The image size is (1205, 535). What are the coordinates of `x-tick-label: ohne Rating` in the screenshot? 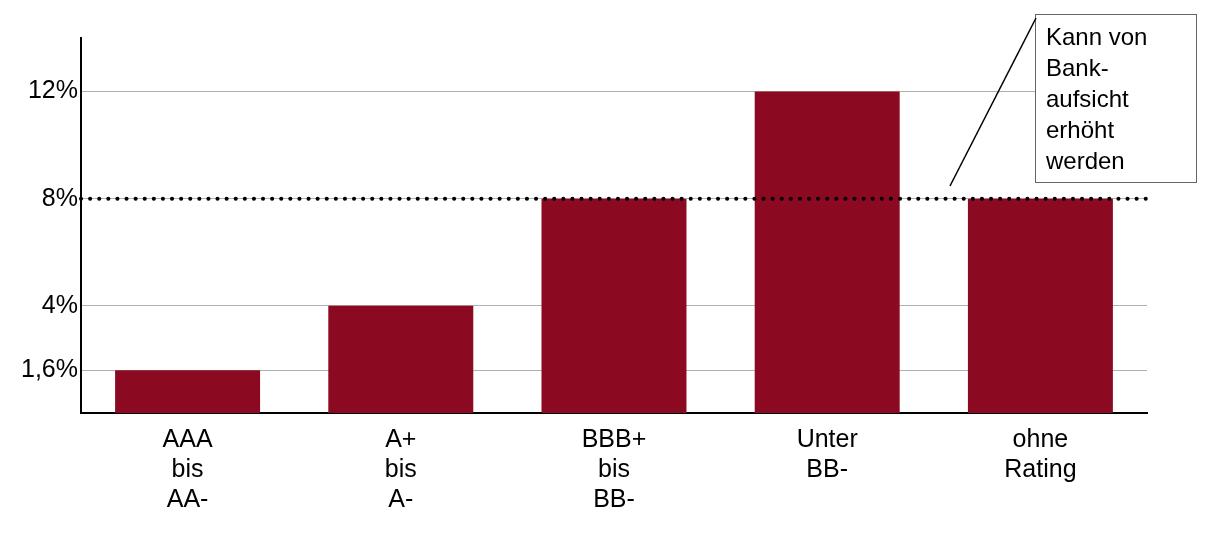 It's located at (1040, 452).